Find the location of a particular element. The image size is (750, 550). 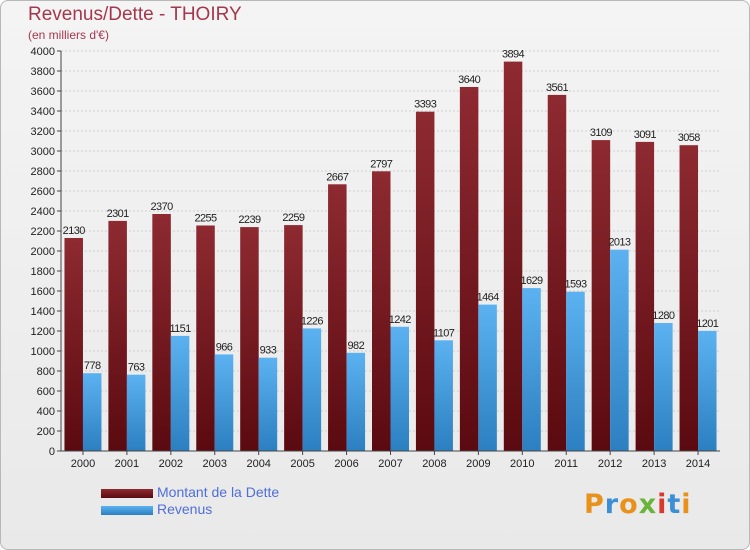

x-tick-label: 2012 is located at coordinates (610, 464).